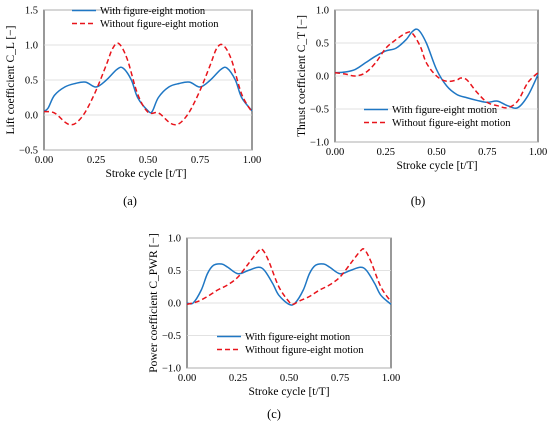 Image resolution: width=550 pixels, height=429 pixels. What do you see at coordinates (187, 378) in the screenshot?
I see `power-x-tick-label: 0.00` at bounding box center [187, 378].